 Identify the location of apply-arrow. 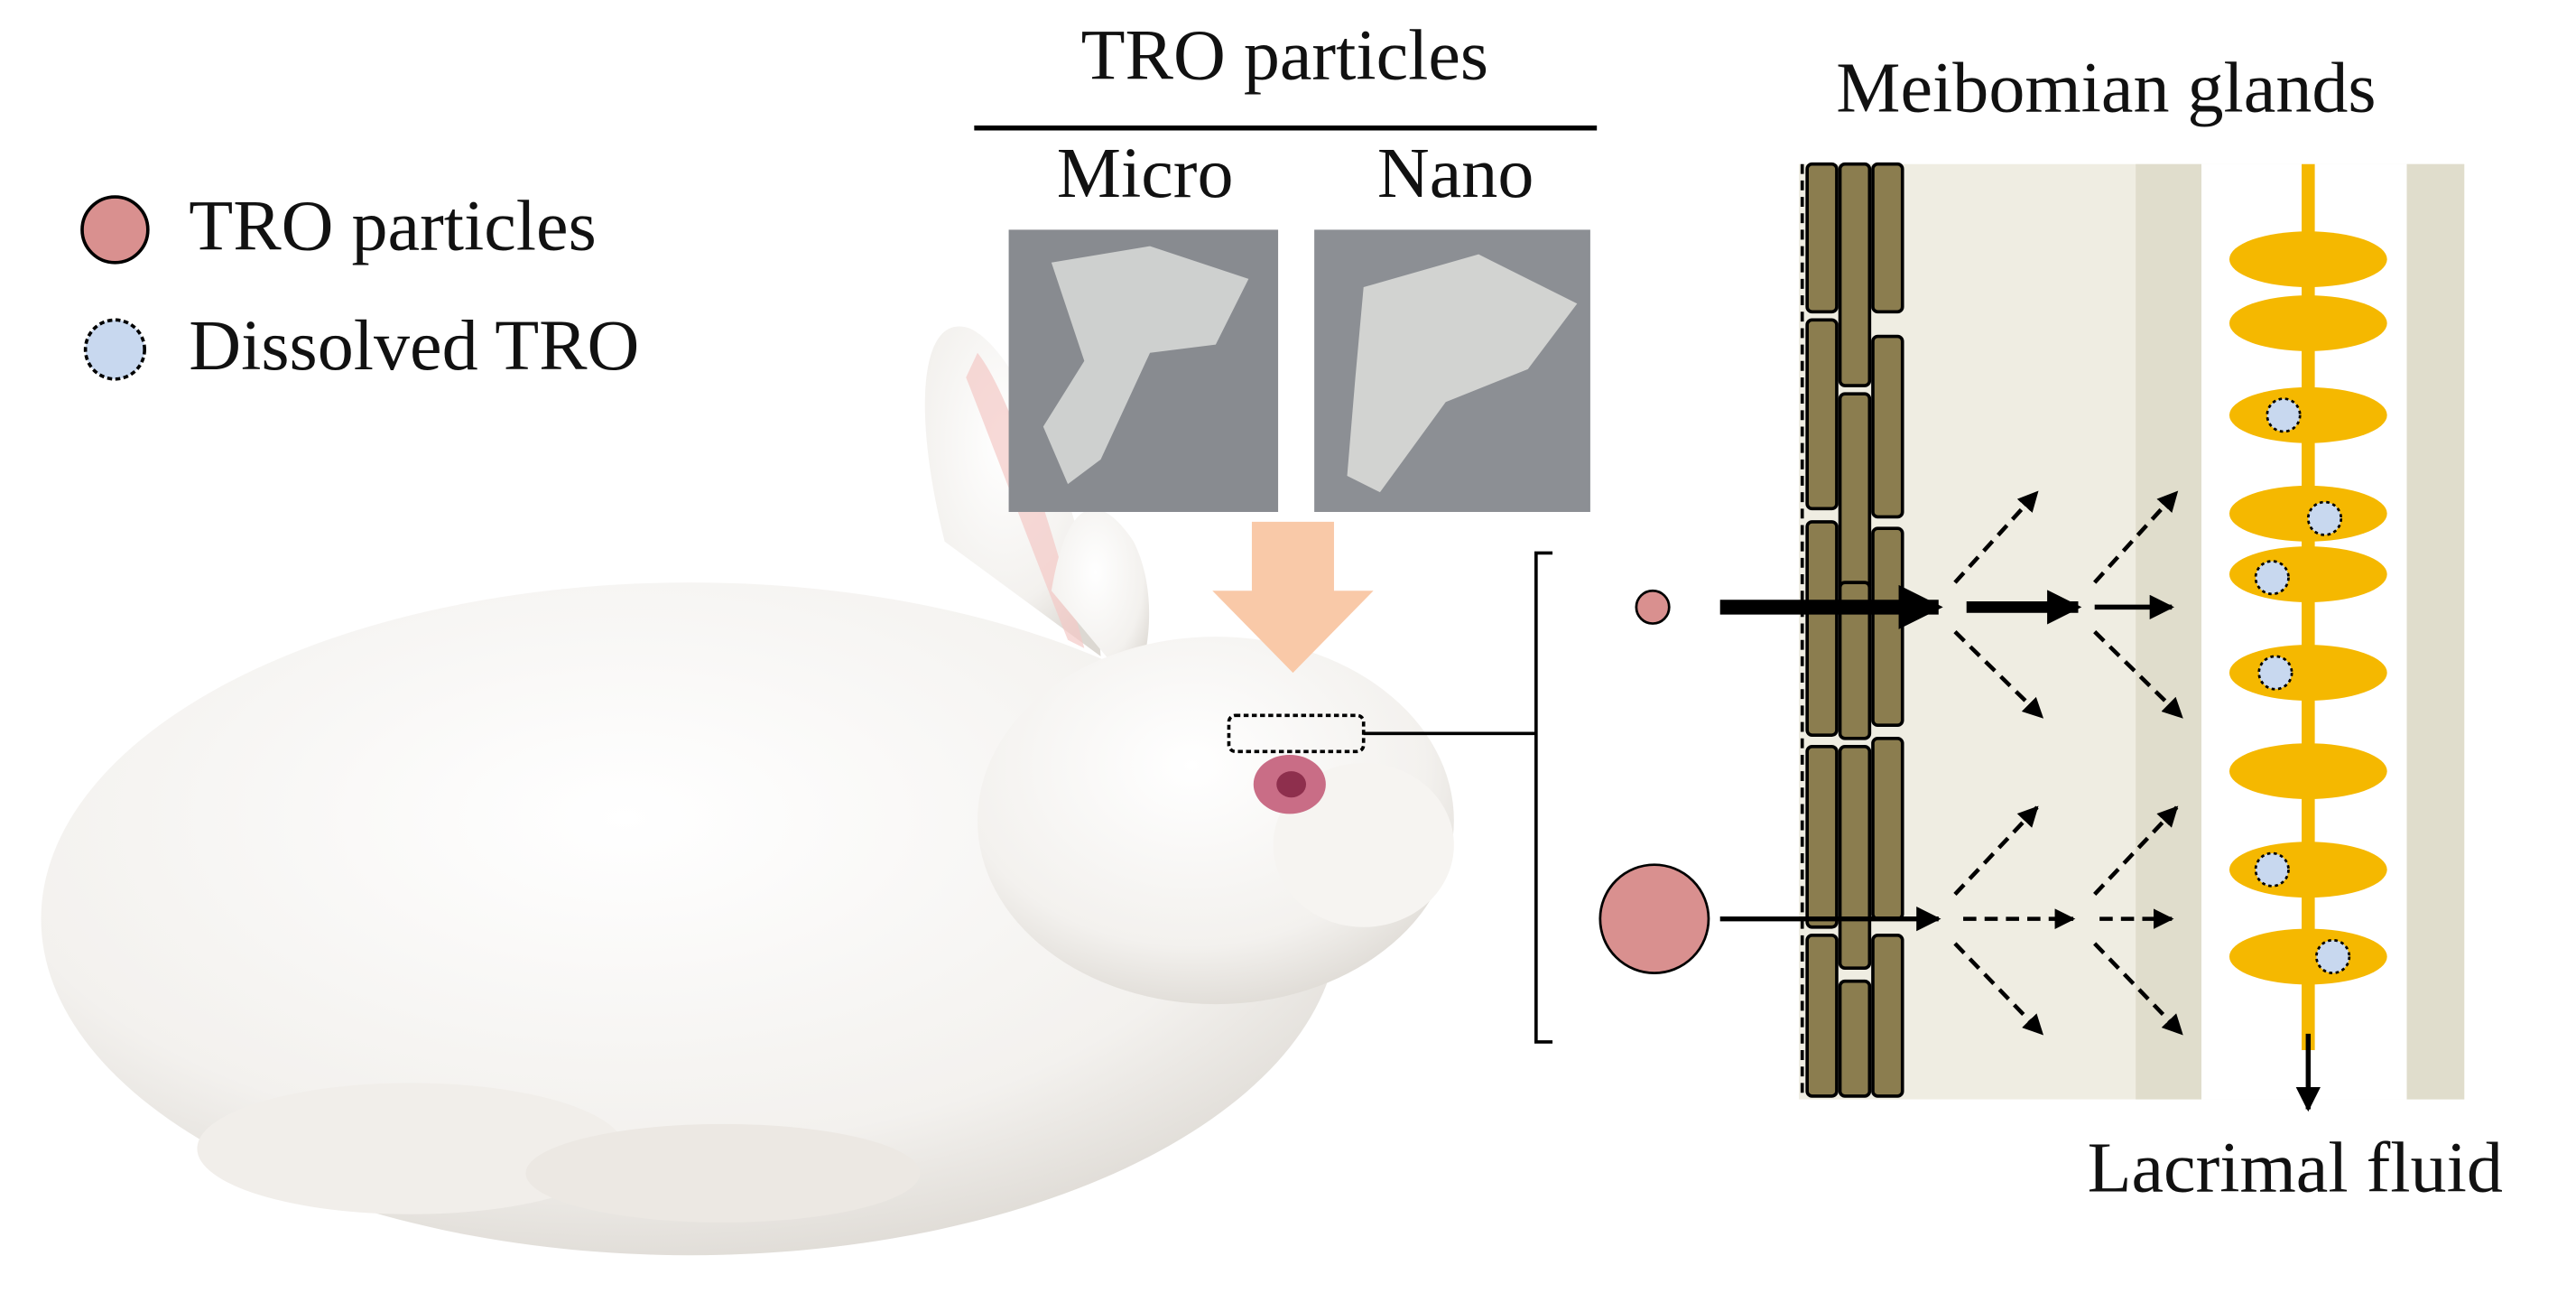
(1293, 597).